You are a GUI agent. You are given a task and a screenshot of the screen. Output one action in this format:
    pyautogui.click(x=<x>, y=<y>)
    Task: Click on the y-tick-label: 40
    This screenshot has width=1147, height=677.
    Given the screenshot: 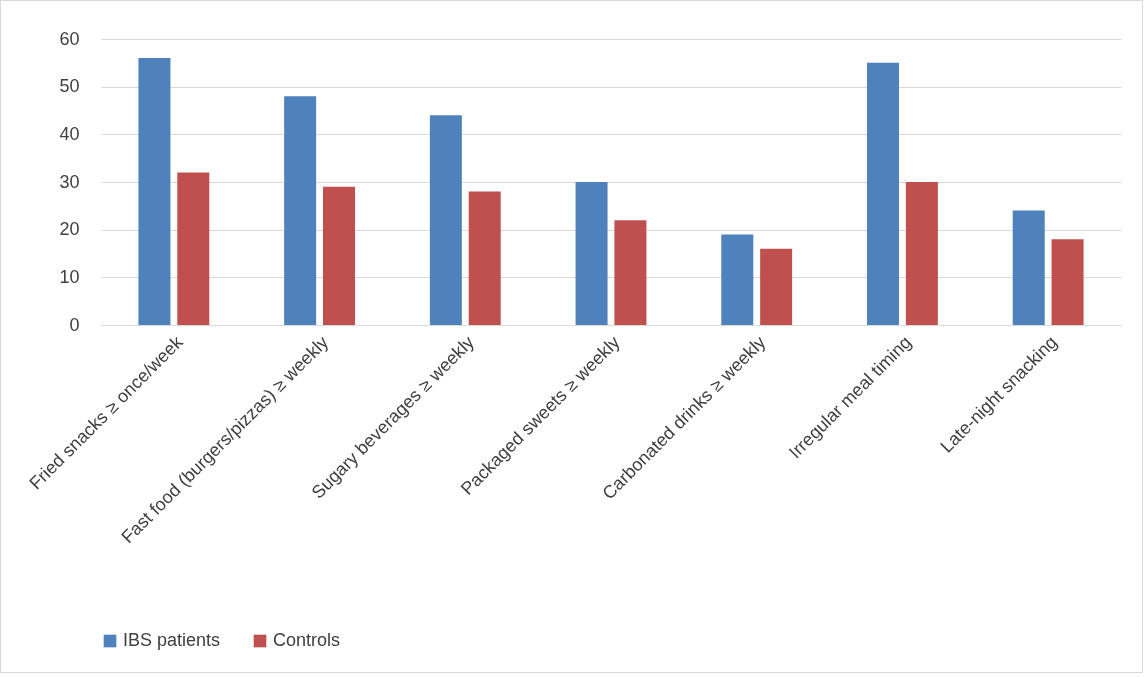 What is the action you would take?
    pyautogui.click(x=69, y=133)
    